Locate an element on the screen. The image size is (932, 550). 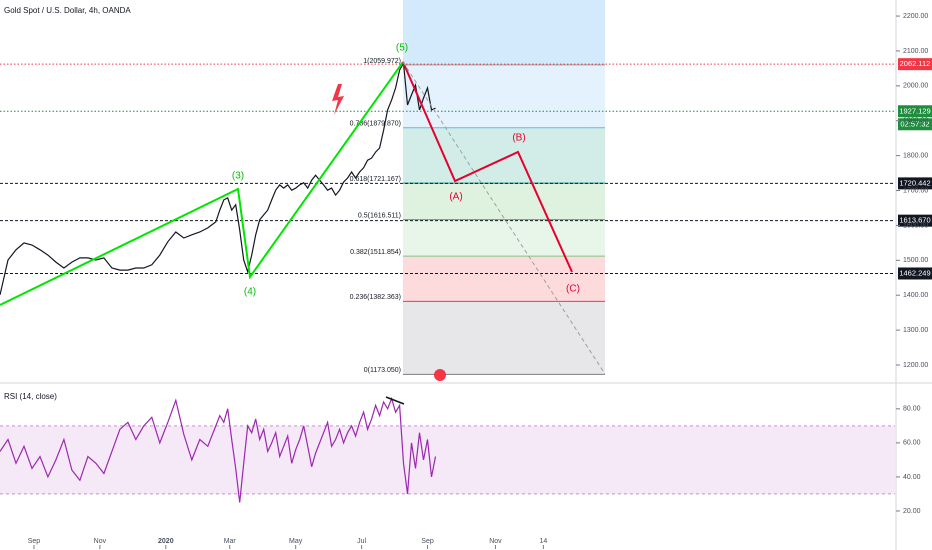
countdown: 02:57:32 is located at coordinates (914, 123).